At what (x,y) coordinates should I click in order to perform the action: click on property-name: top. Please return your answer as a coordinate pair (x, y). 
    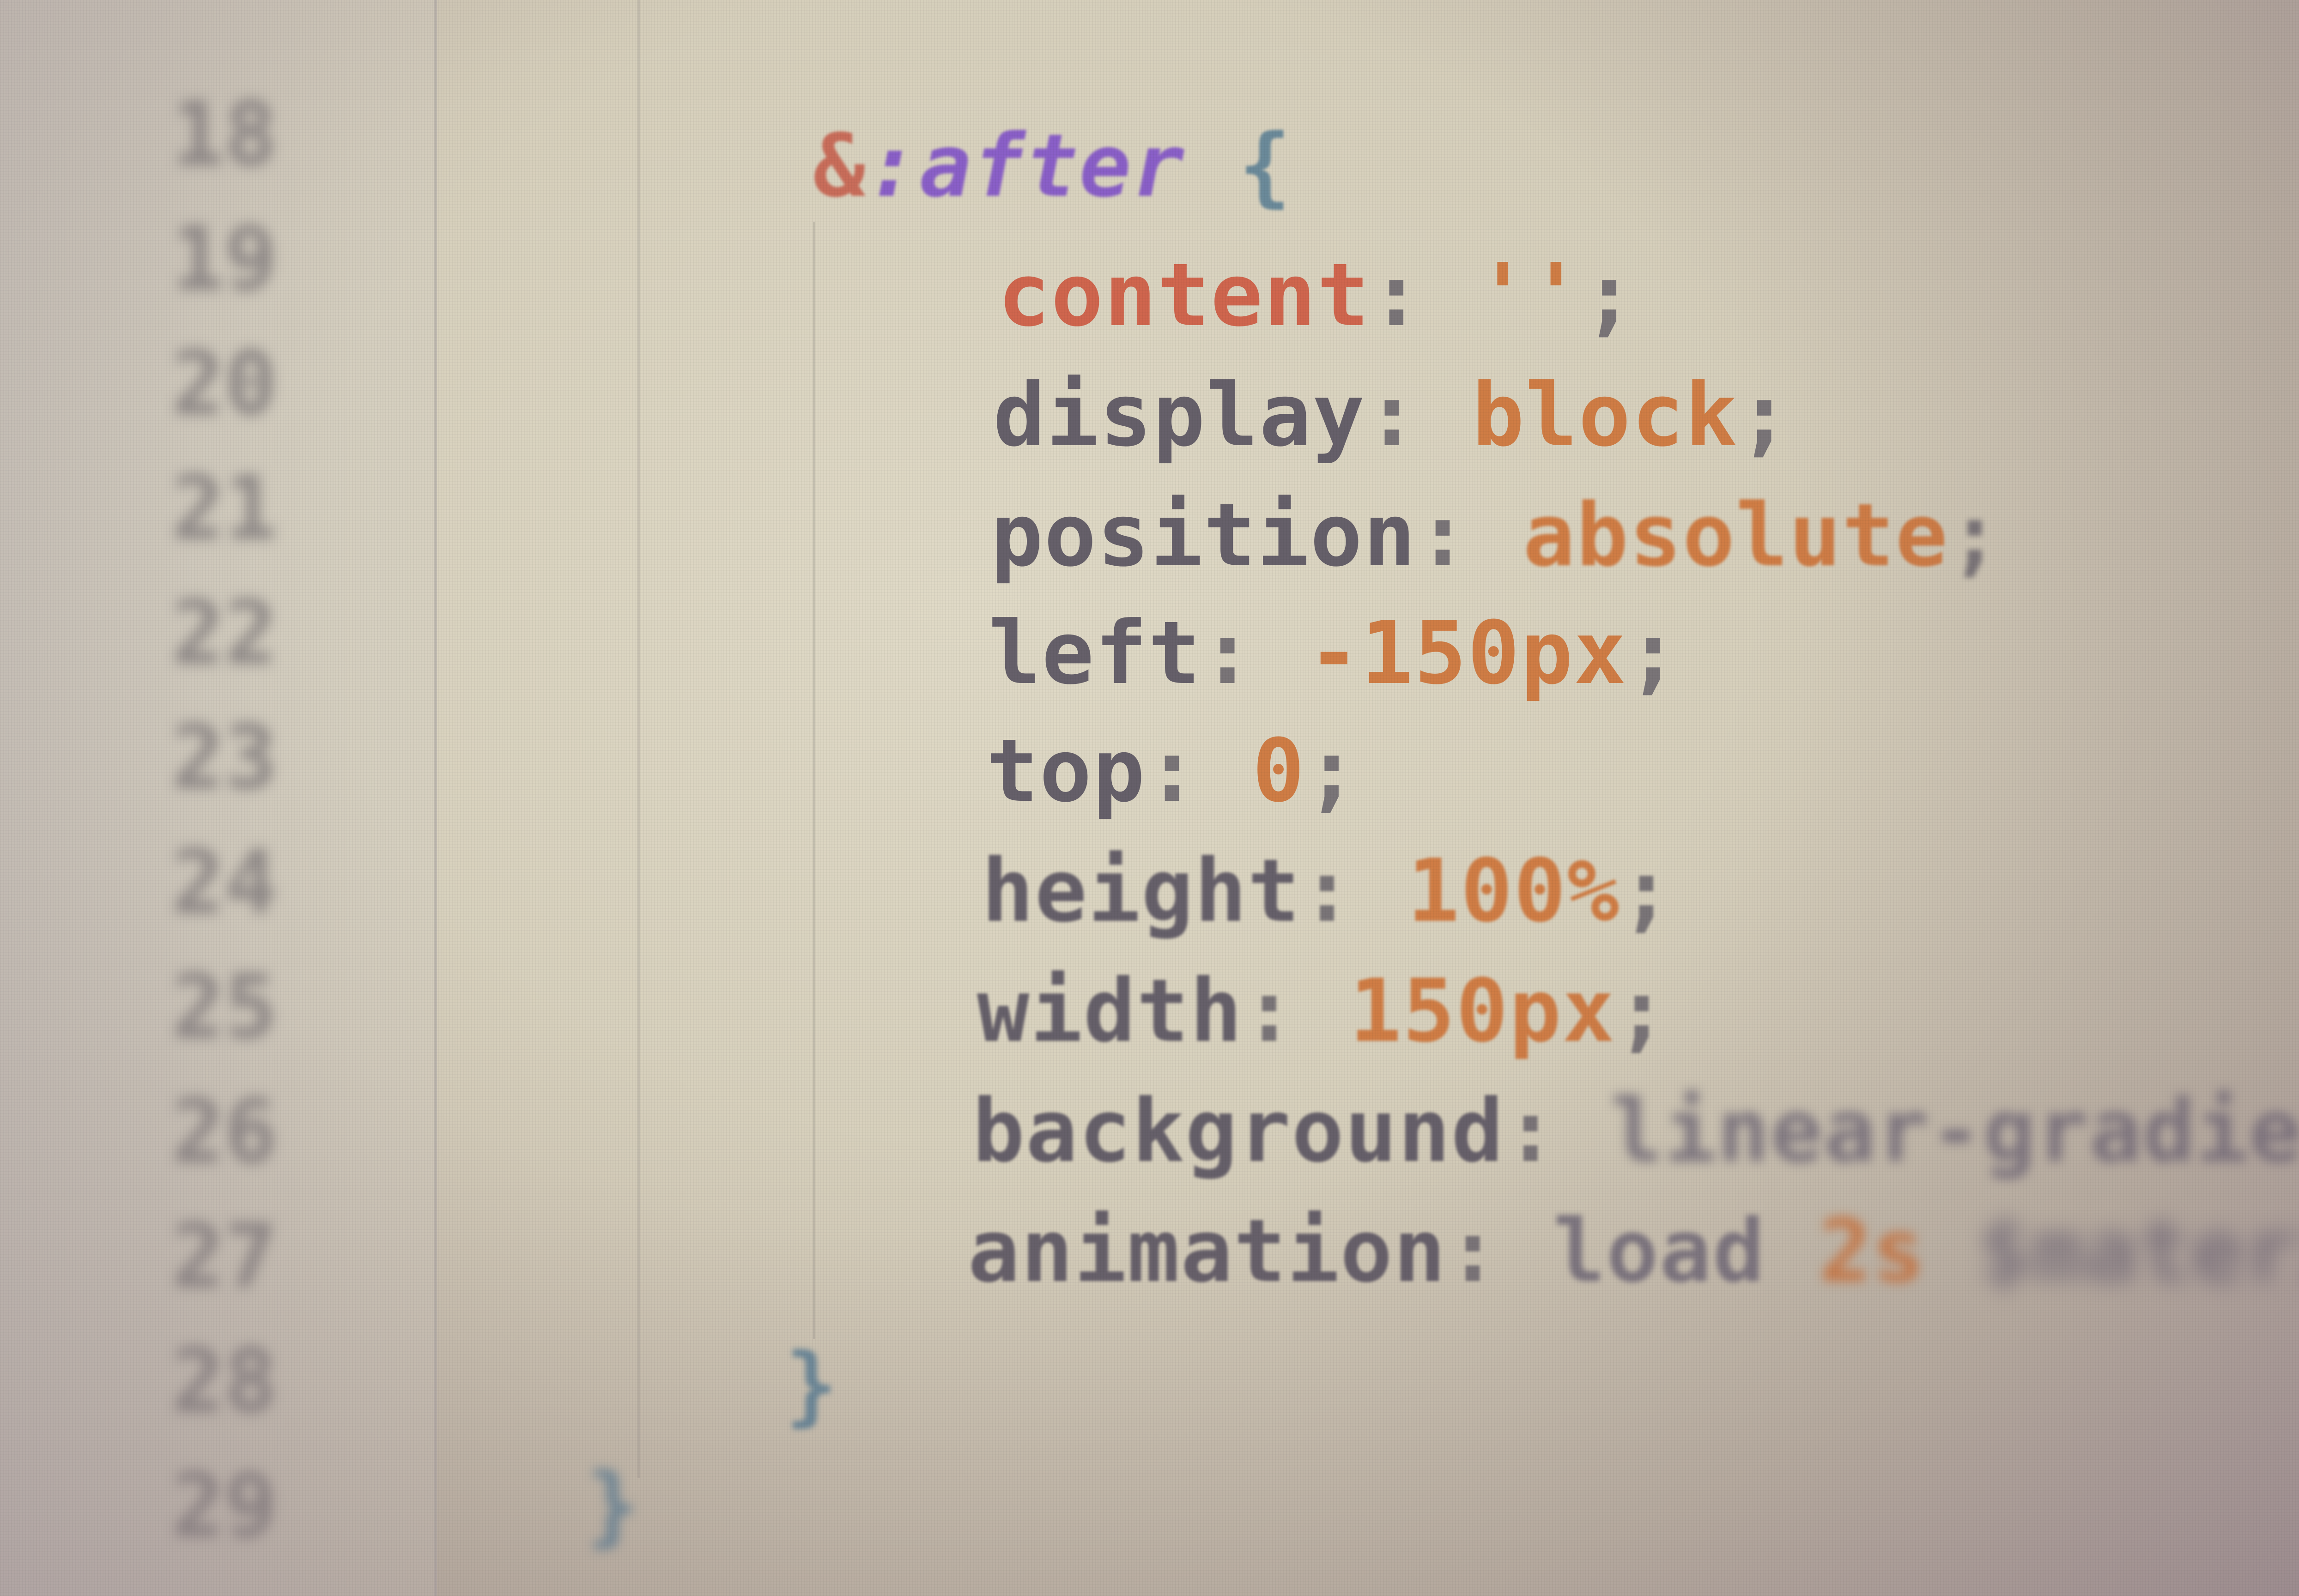
    Looking at the image, I should click on (1066, 771).